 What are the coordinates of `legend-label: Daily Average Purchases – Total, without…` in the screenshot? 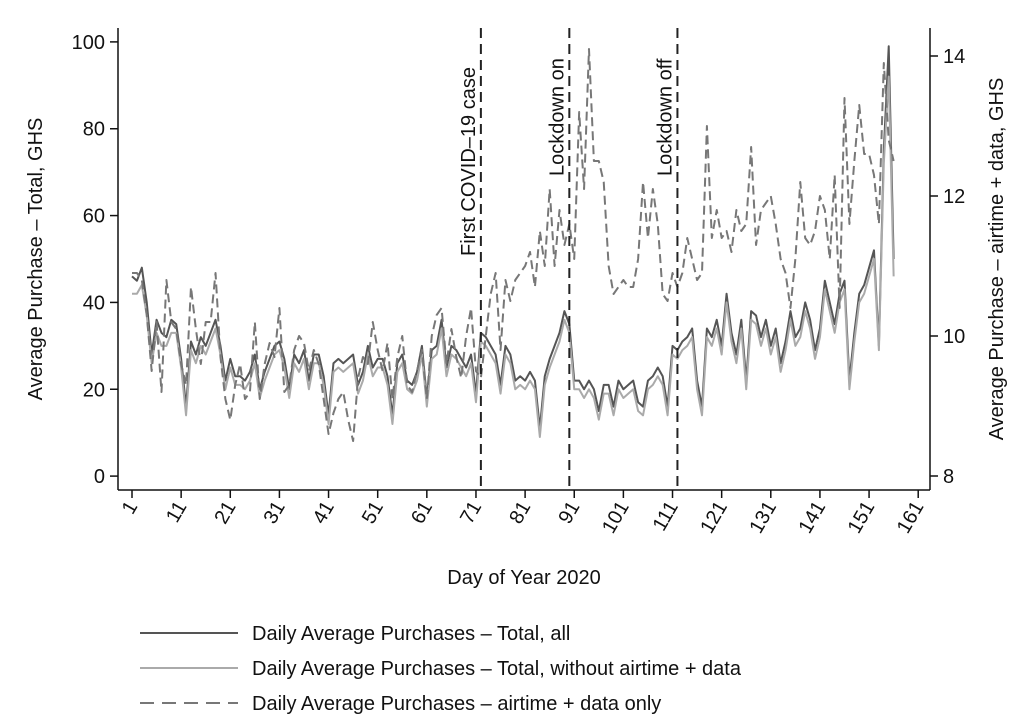 It's located at (497, 669).